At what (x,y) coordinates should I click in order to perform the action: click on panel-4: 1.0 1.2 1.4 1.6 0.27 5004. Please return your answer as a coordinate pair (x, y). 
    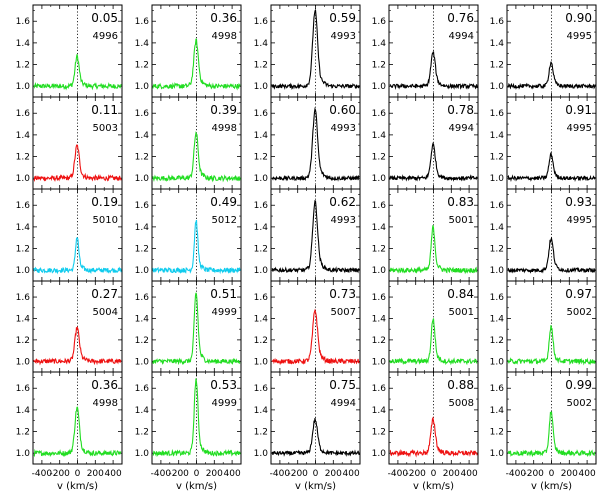
    Looking at the image, I should click on (69, 326).